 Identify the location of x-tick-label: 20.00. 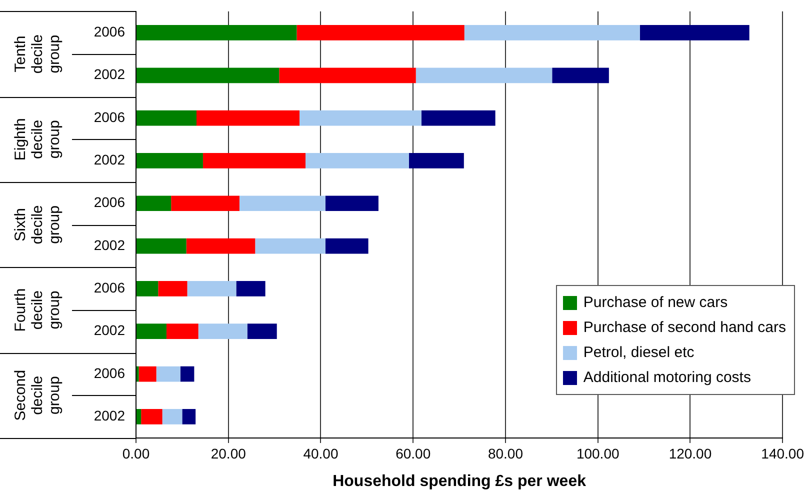
(228, 453).